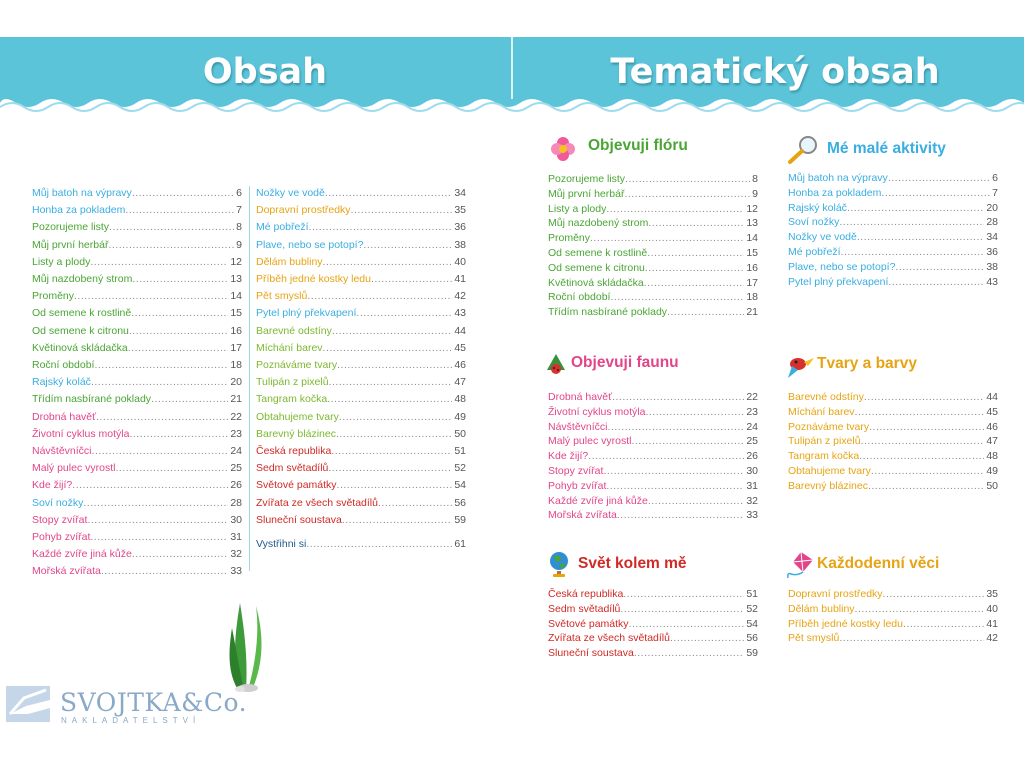 Image resolution: width=1024 pixels, height=768 pixels. I want to click on page-title-right: Tematický obsah, so click(775, 72).